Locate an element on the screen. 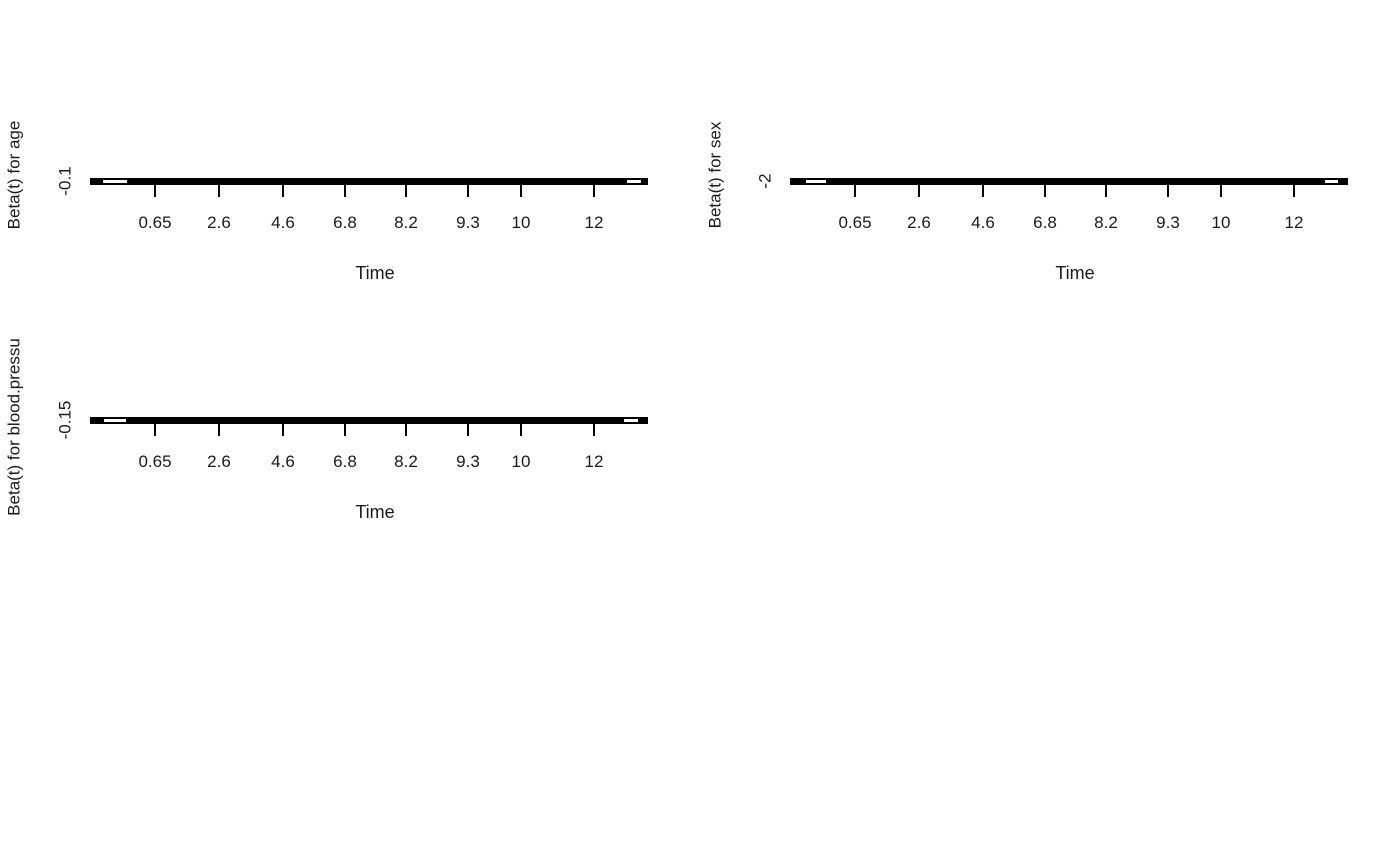  y-axis-label: Beta(t) for blood.pressu is located at coordinates (14, 427).